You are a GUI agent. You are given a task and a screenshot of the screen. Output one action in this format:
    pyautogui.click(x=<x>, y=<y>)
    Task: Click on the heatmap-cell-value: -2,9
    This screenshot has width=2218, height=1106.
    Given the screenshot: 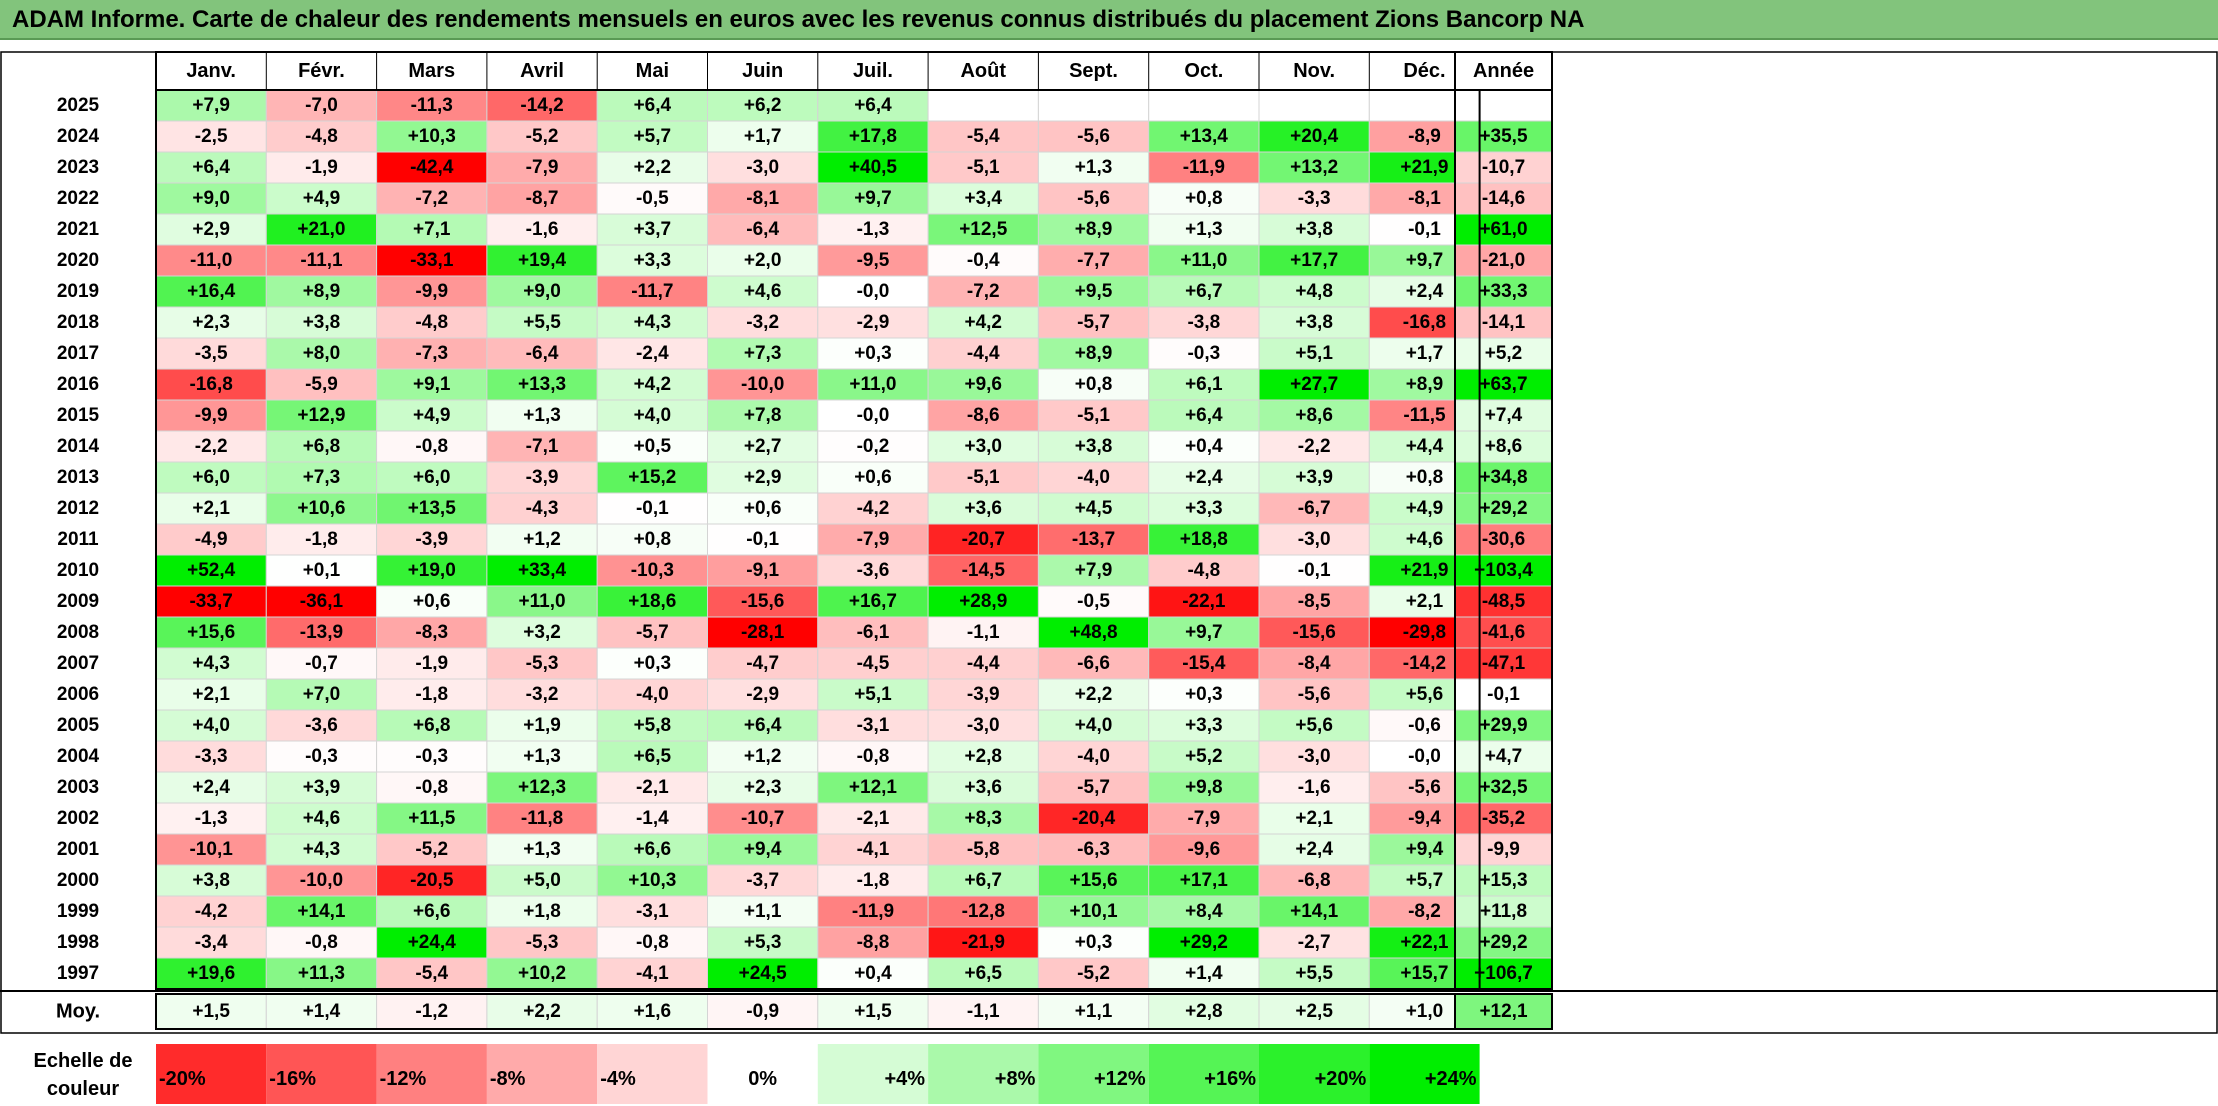 What is the action you would take?
    pyautogui.click(x=762, y=694)
    